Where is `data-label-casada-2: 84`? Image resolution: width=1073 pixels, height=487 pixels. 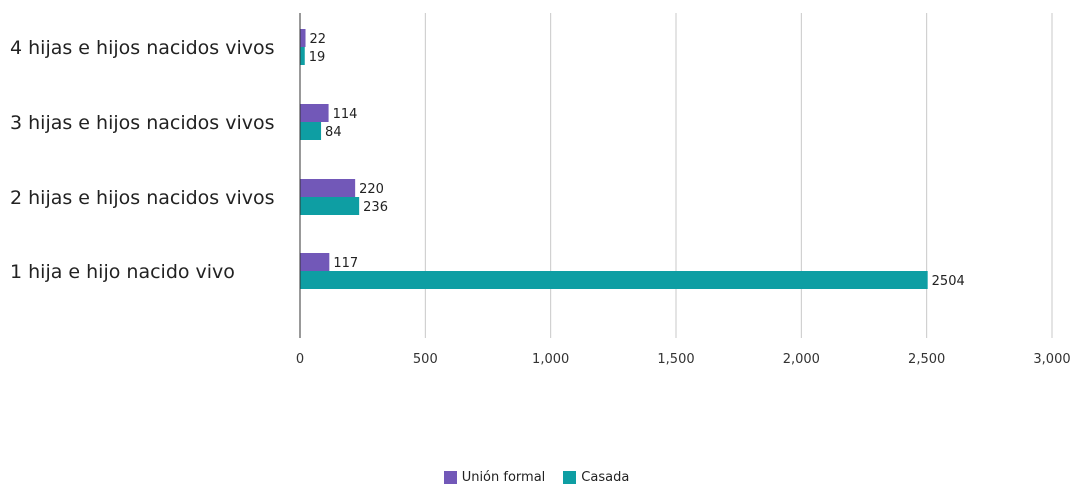 data-label-casada-2: 84 is located at coordinates (333, 132).